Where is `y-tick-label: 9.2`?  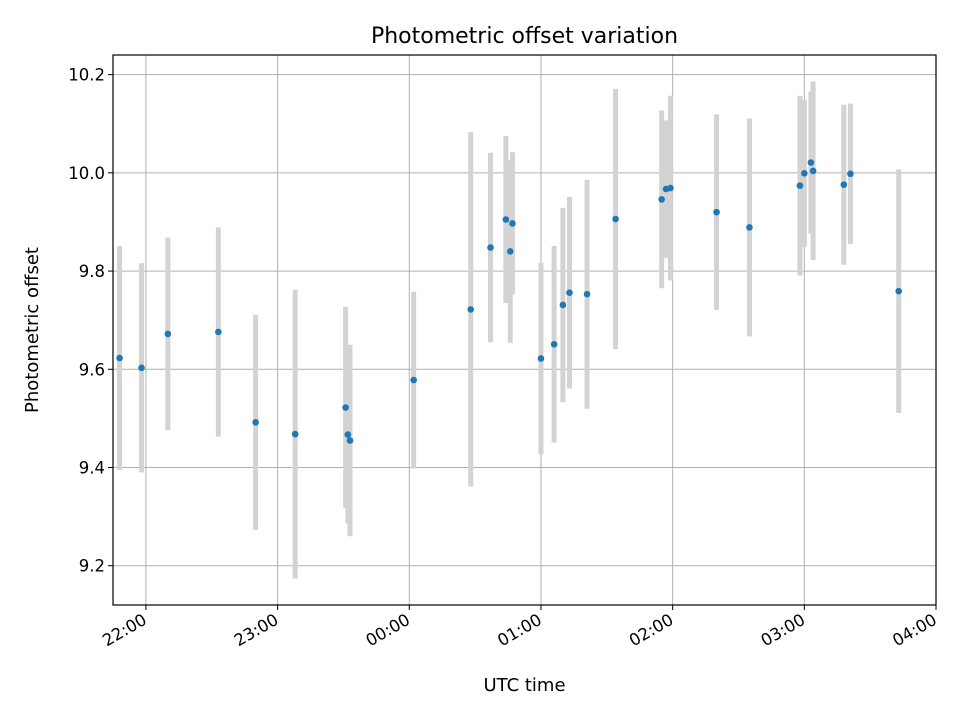
y-tick-label: 9.2 is located at coordinates (92, 566).